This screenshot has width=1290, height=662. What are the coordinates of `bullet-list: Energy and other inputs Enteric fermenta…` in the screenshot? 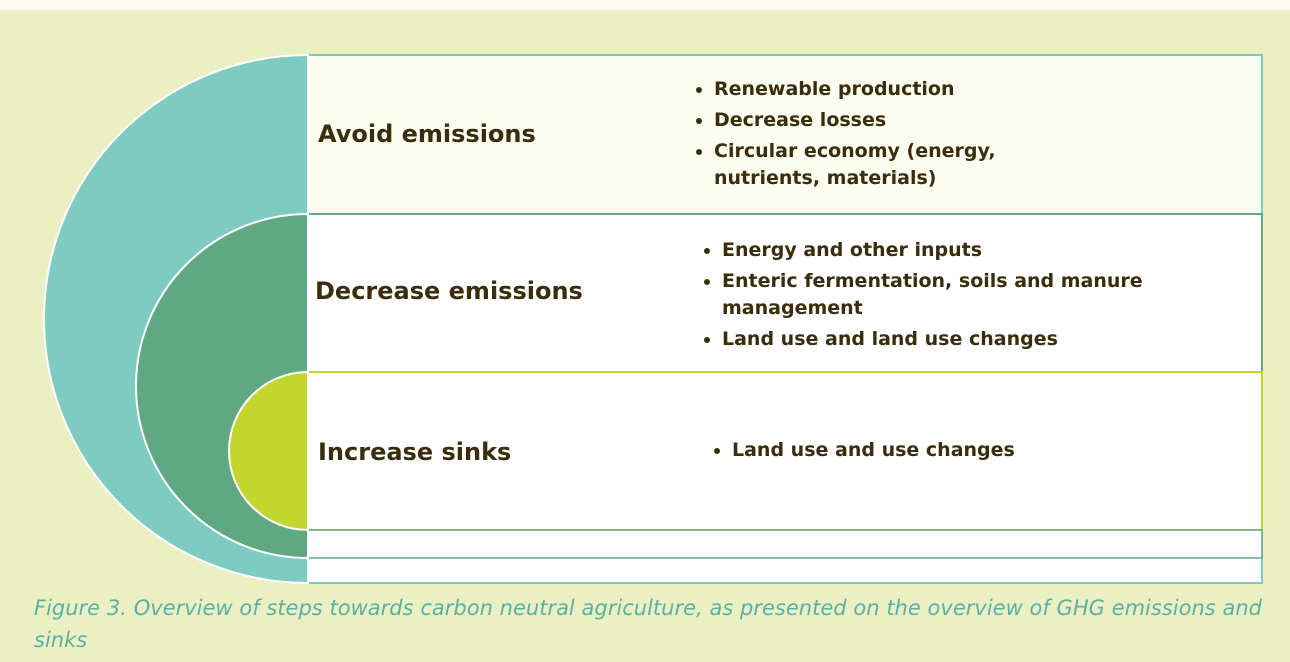 It's located at (926, 297).